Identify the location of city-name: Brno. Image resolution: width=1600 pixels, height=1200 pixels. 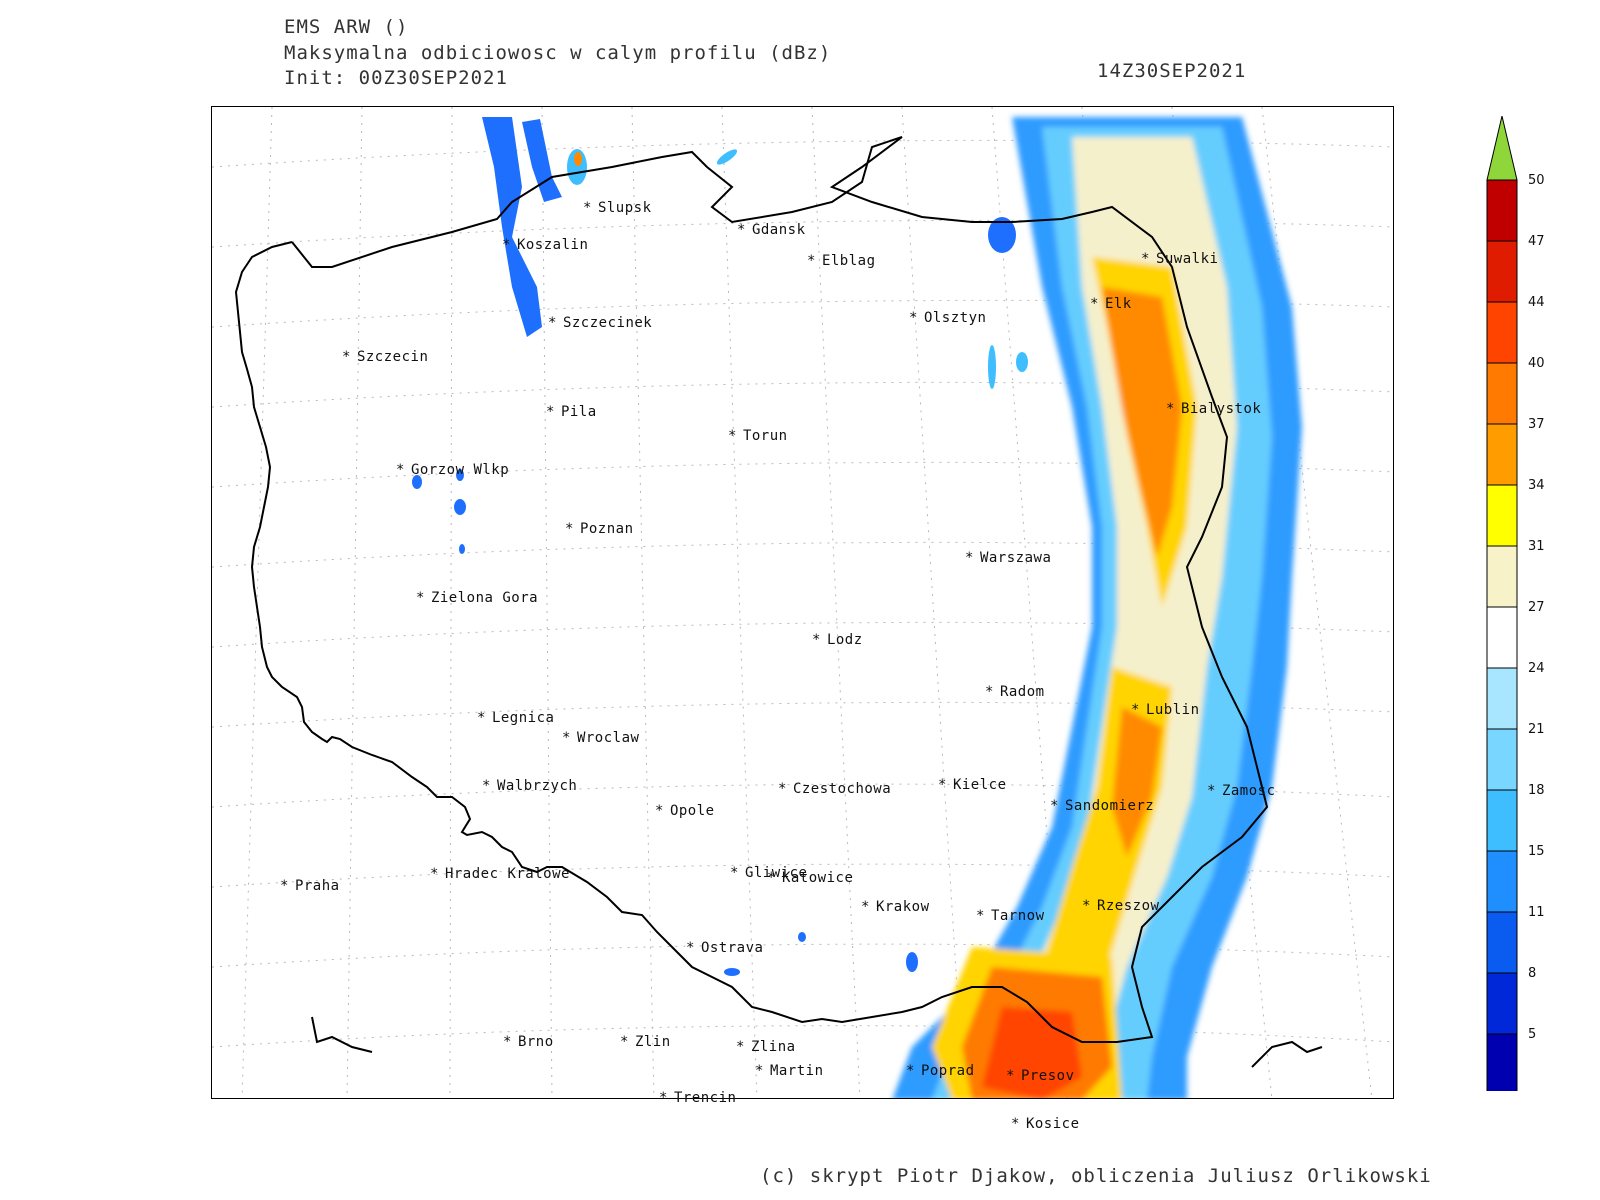
(535, 1042).